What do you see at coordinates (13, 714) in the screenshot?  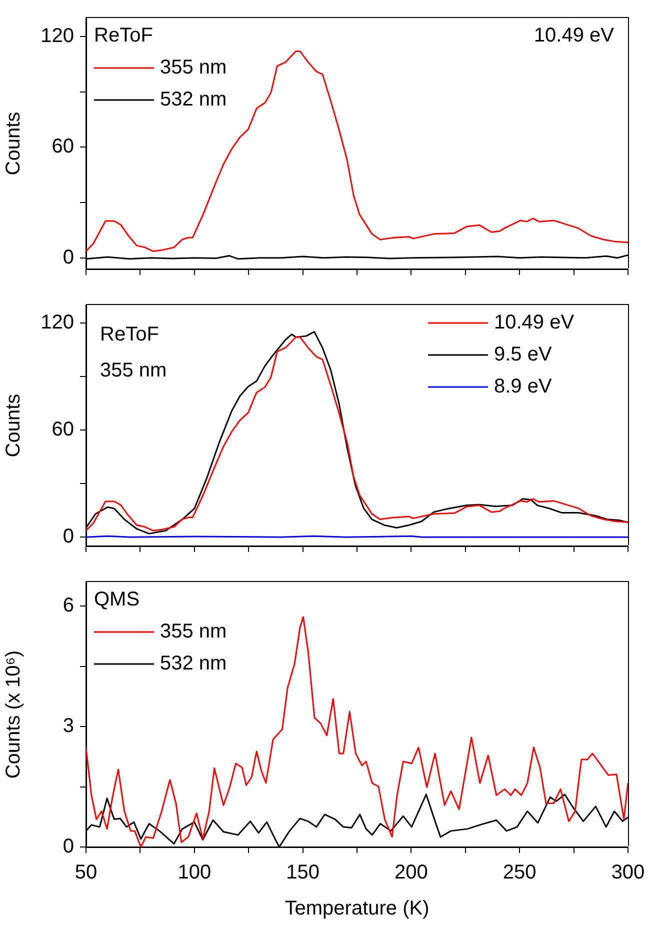 I see `y-axis-title: Counts (x 10⁶)` at bounding box center [13, 714].